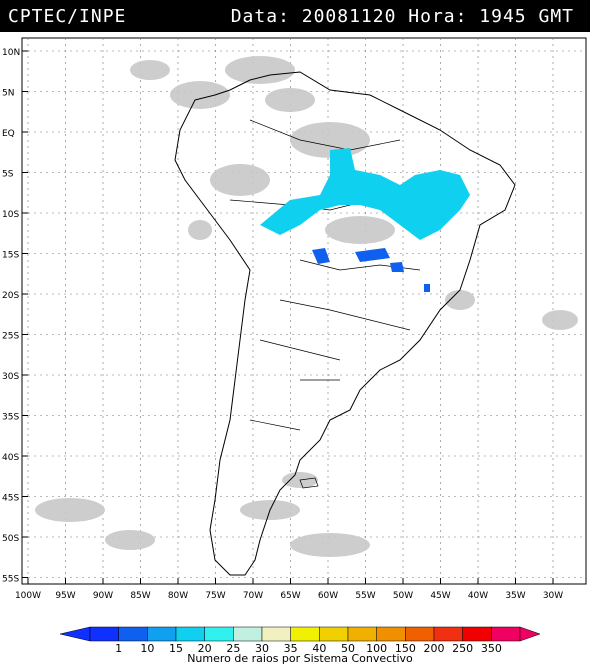 This screenshot has height=670, width=600. What do you see at coordinates (75, 634) in the screenshot?
I see `colorbar-arrow-left` at bounding box center [75, 634].